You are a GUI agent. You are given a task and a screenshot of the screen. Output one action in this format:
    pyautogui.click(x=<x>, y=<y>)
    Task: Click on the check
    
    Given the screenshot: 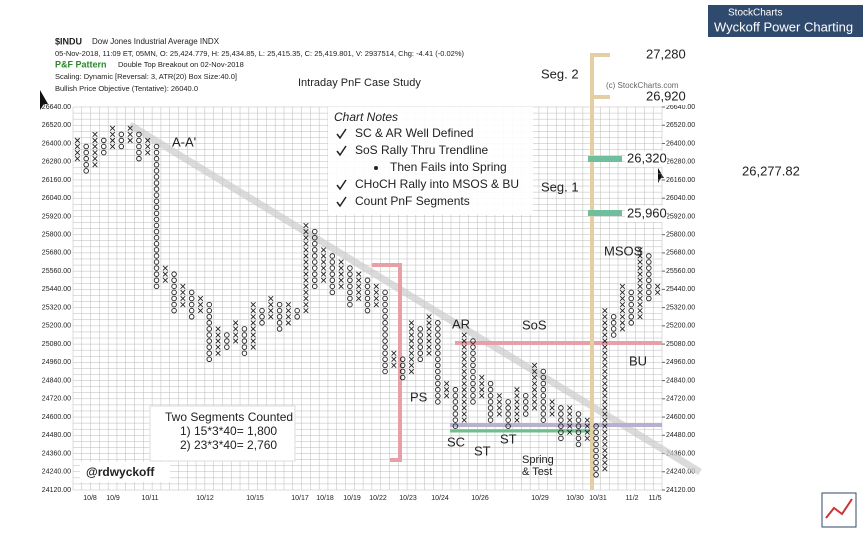 What is the action you would take?
    pyautogui.click(x=341, y=134)
    